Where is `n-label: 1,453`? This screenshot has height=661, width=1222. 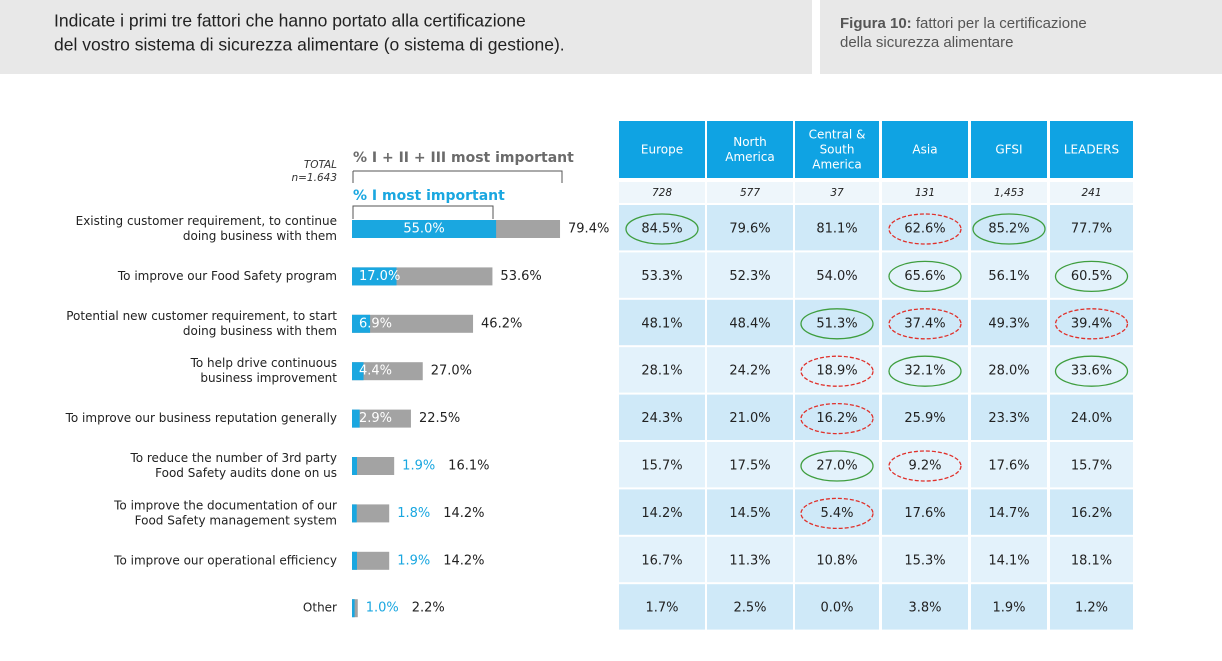
n-label: 1,453 is located at coordinates (1009, 193).